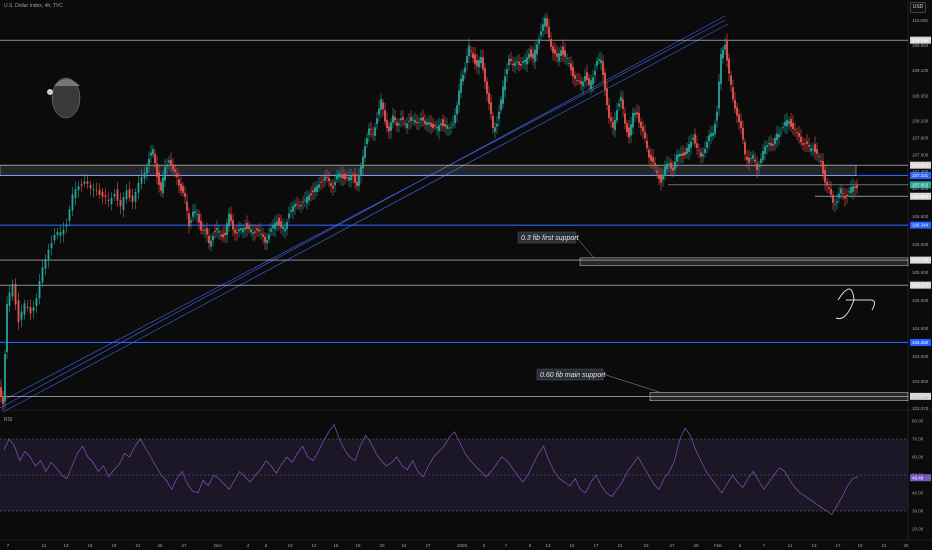 The image size is (932, 550). I want to click on time-tick-label: Dec, so click(218, 545).